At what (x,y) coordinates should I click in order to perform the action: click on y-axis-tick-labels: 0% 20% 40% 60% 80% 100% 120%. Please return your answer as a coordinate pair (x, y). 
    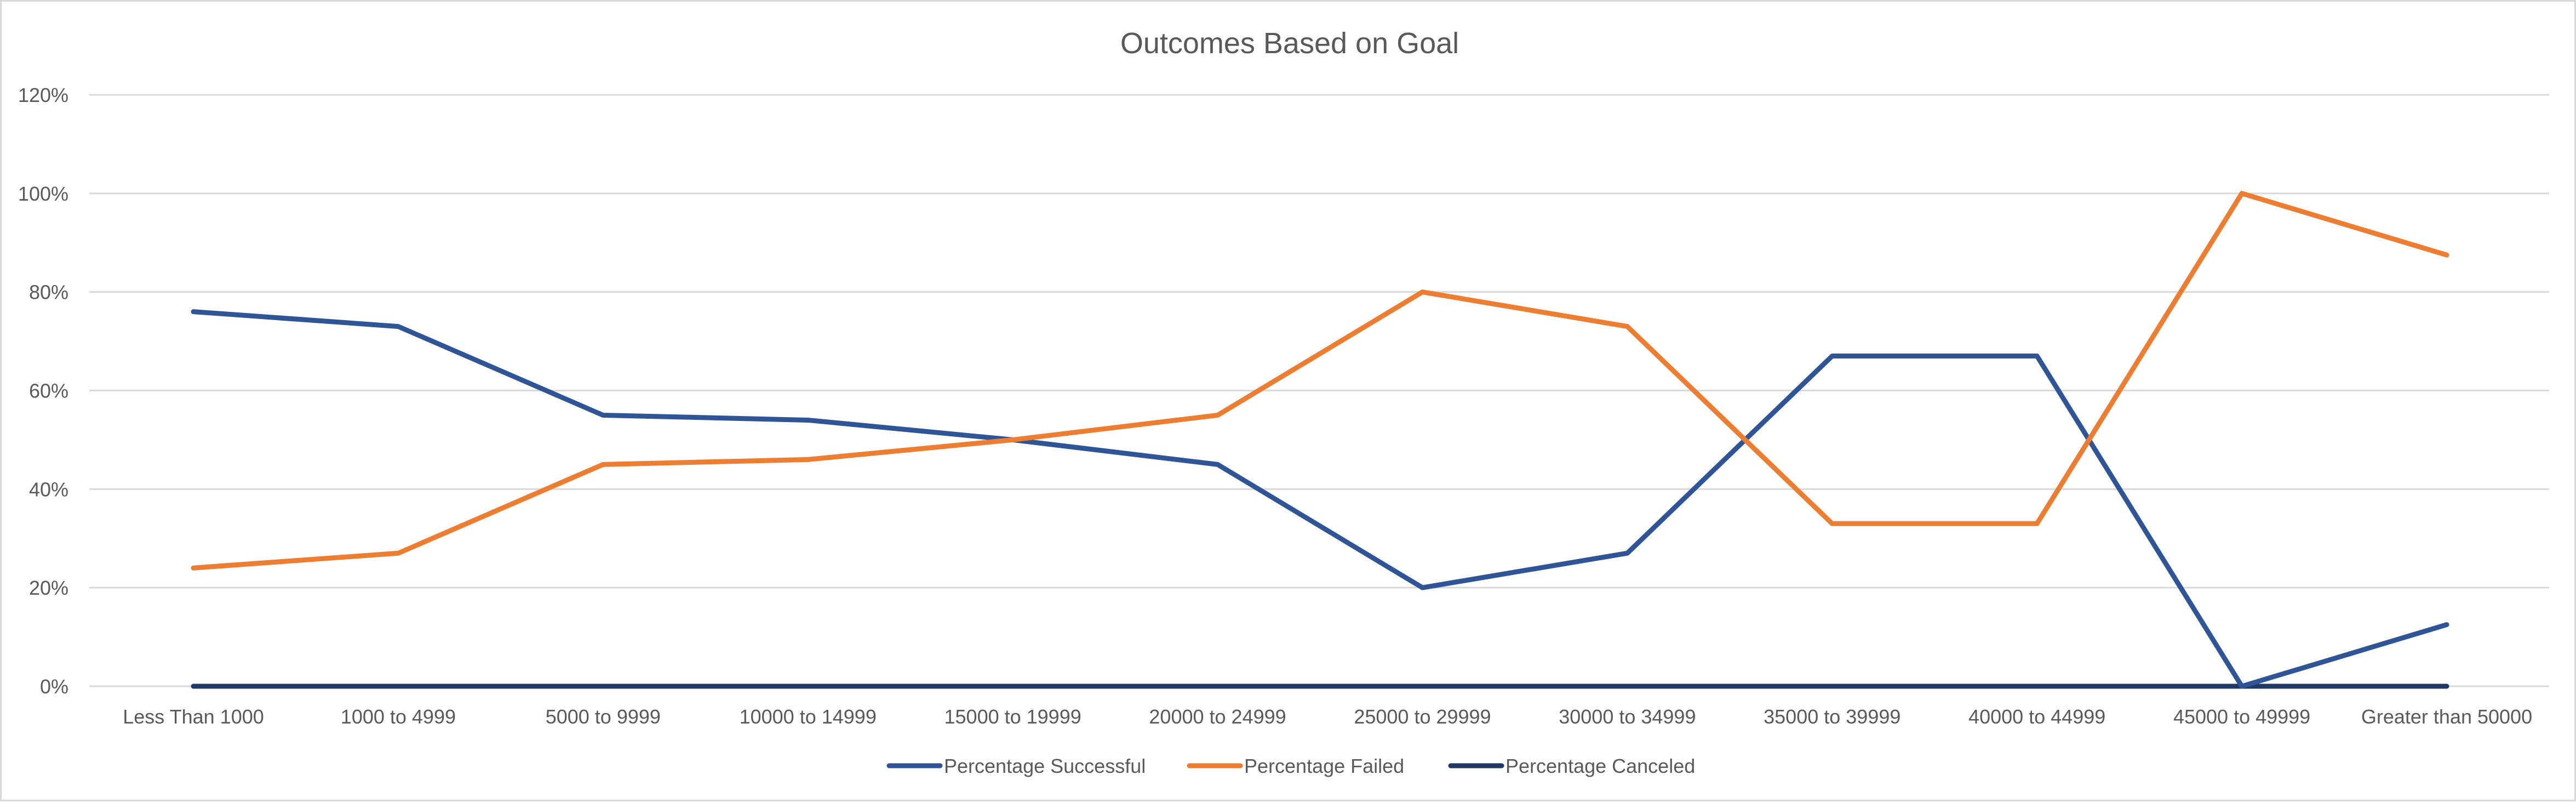
    Looking at the image, I should click on (43, 391).